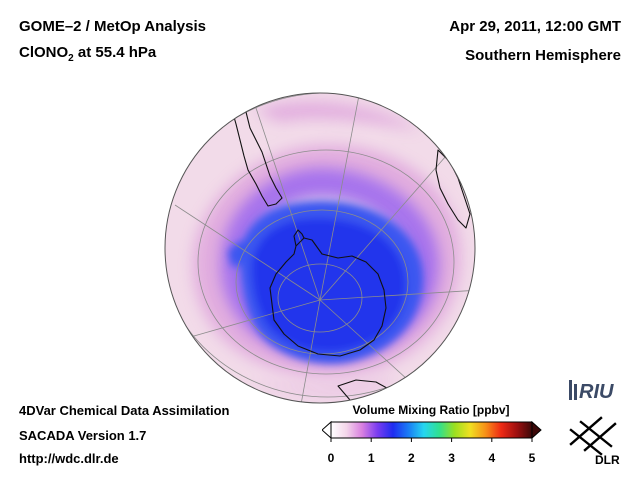  What do you see at coordinates (124, 410) in the screenshot?
I see `footer-method: 4DVar Chemical Data Assimilation` at bounding box center [124, 410].